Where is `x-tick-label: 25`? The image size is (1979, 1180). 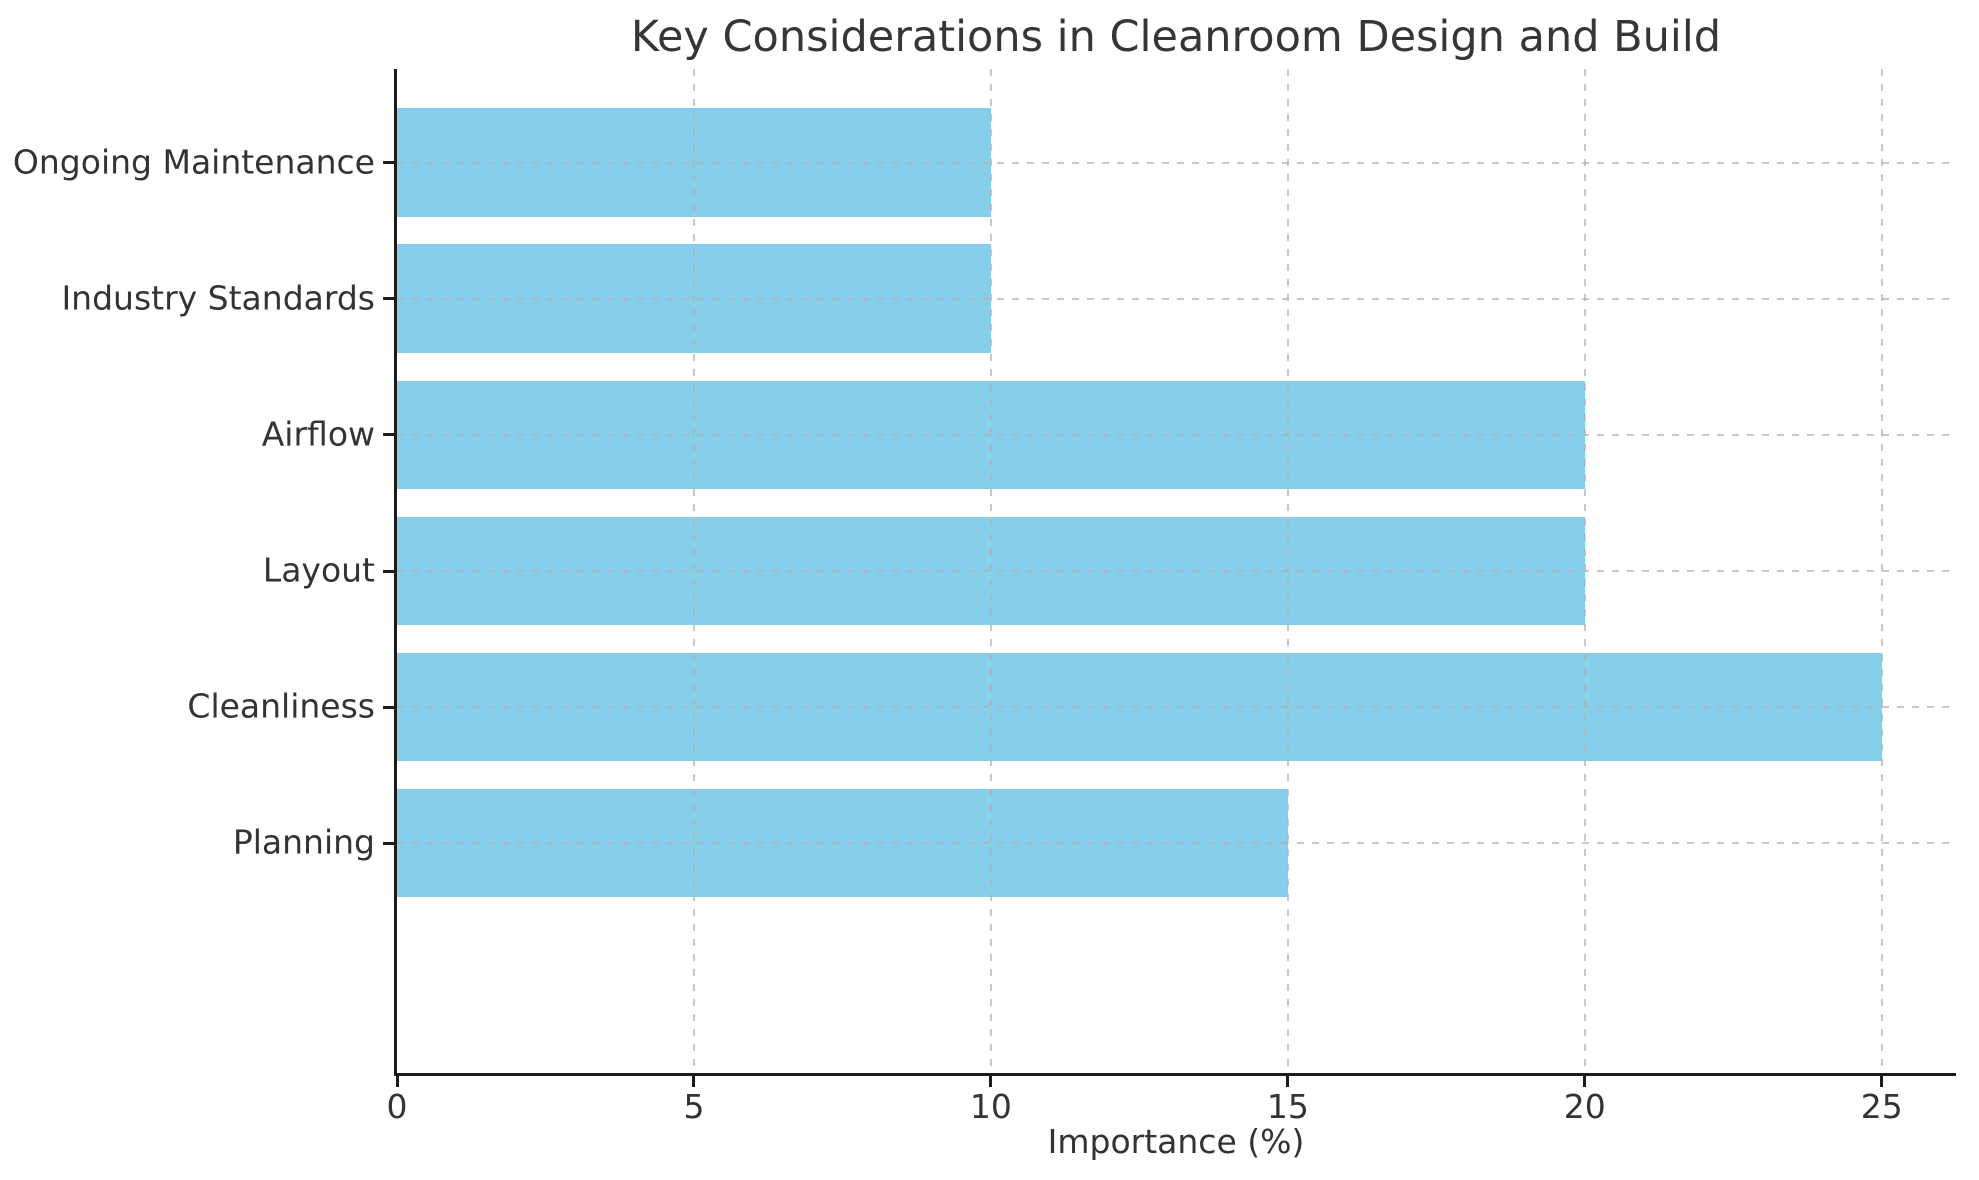 x-tick-label: 25 is located at coordinates (1881, 1106).